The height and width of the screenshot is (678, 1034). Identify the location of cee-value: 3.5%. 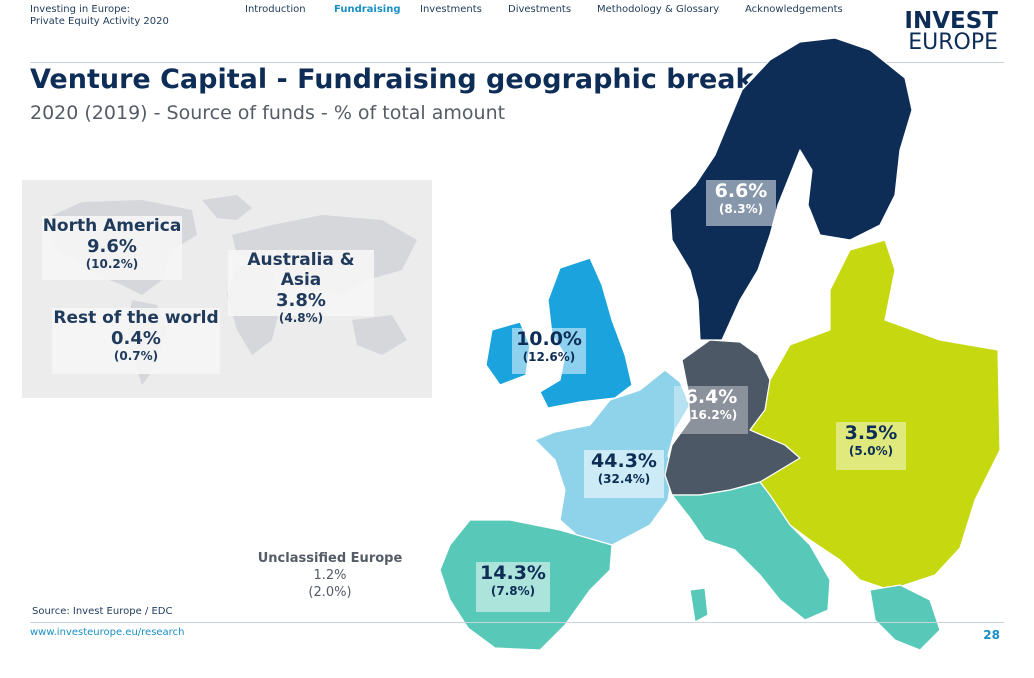
(871, 433).